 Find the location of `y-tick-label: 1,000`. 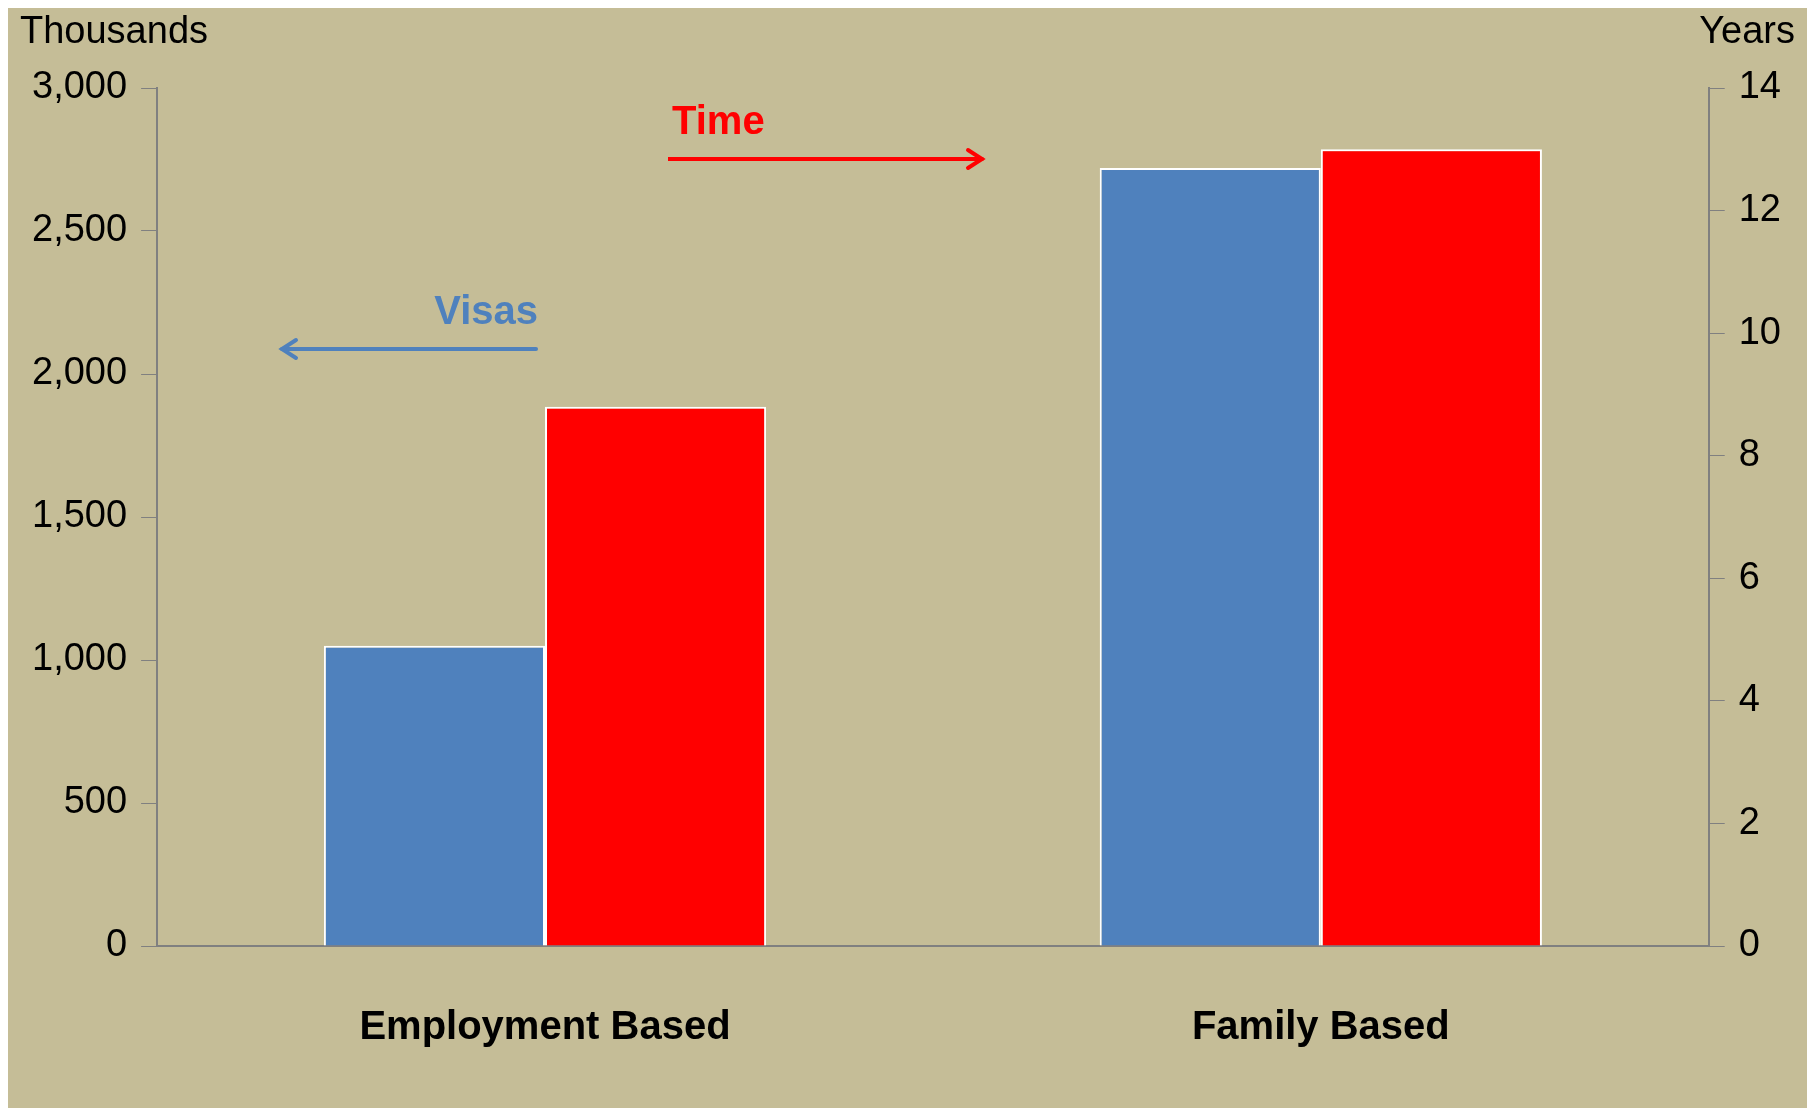

y-tick-label: 1,000 is located at coordinates (80, 657).